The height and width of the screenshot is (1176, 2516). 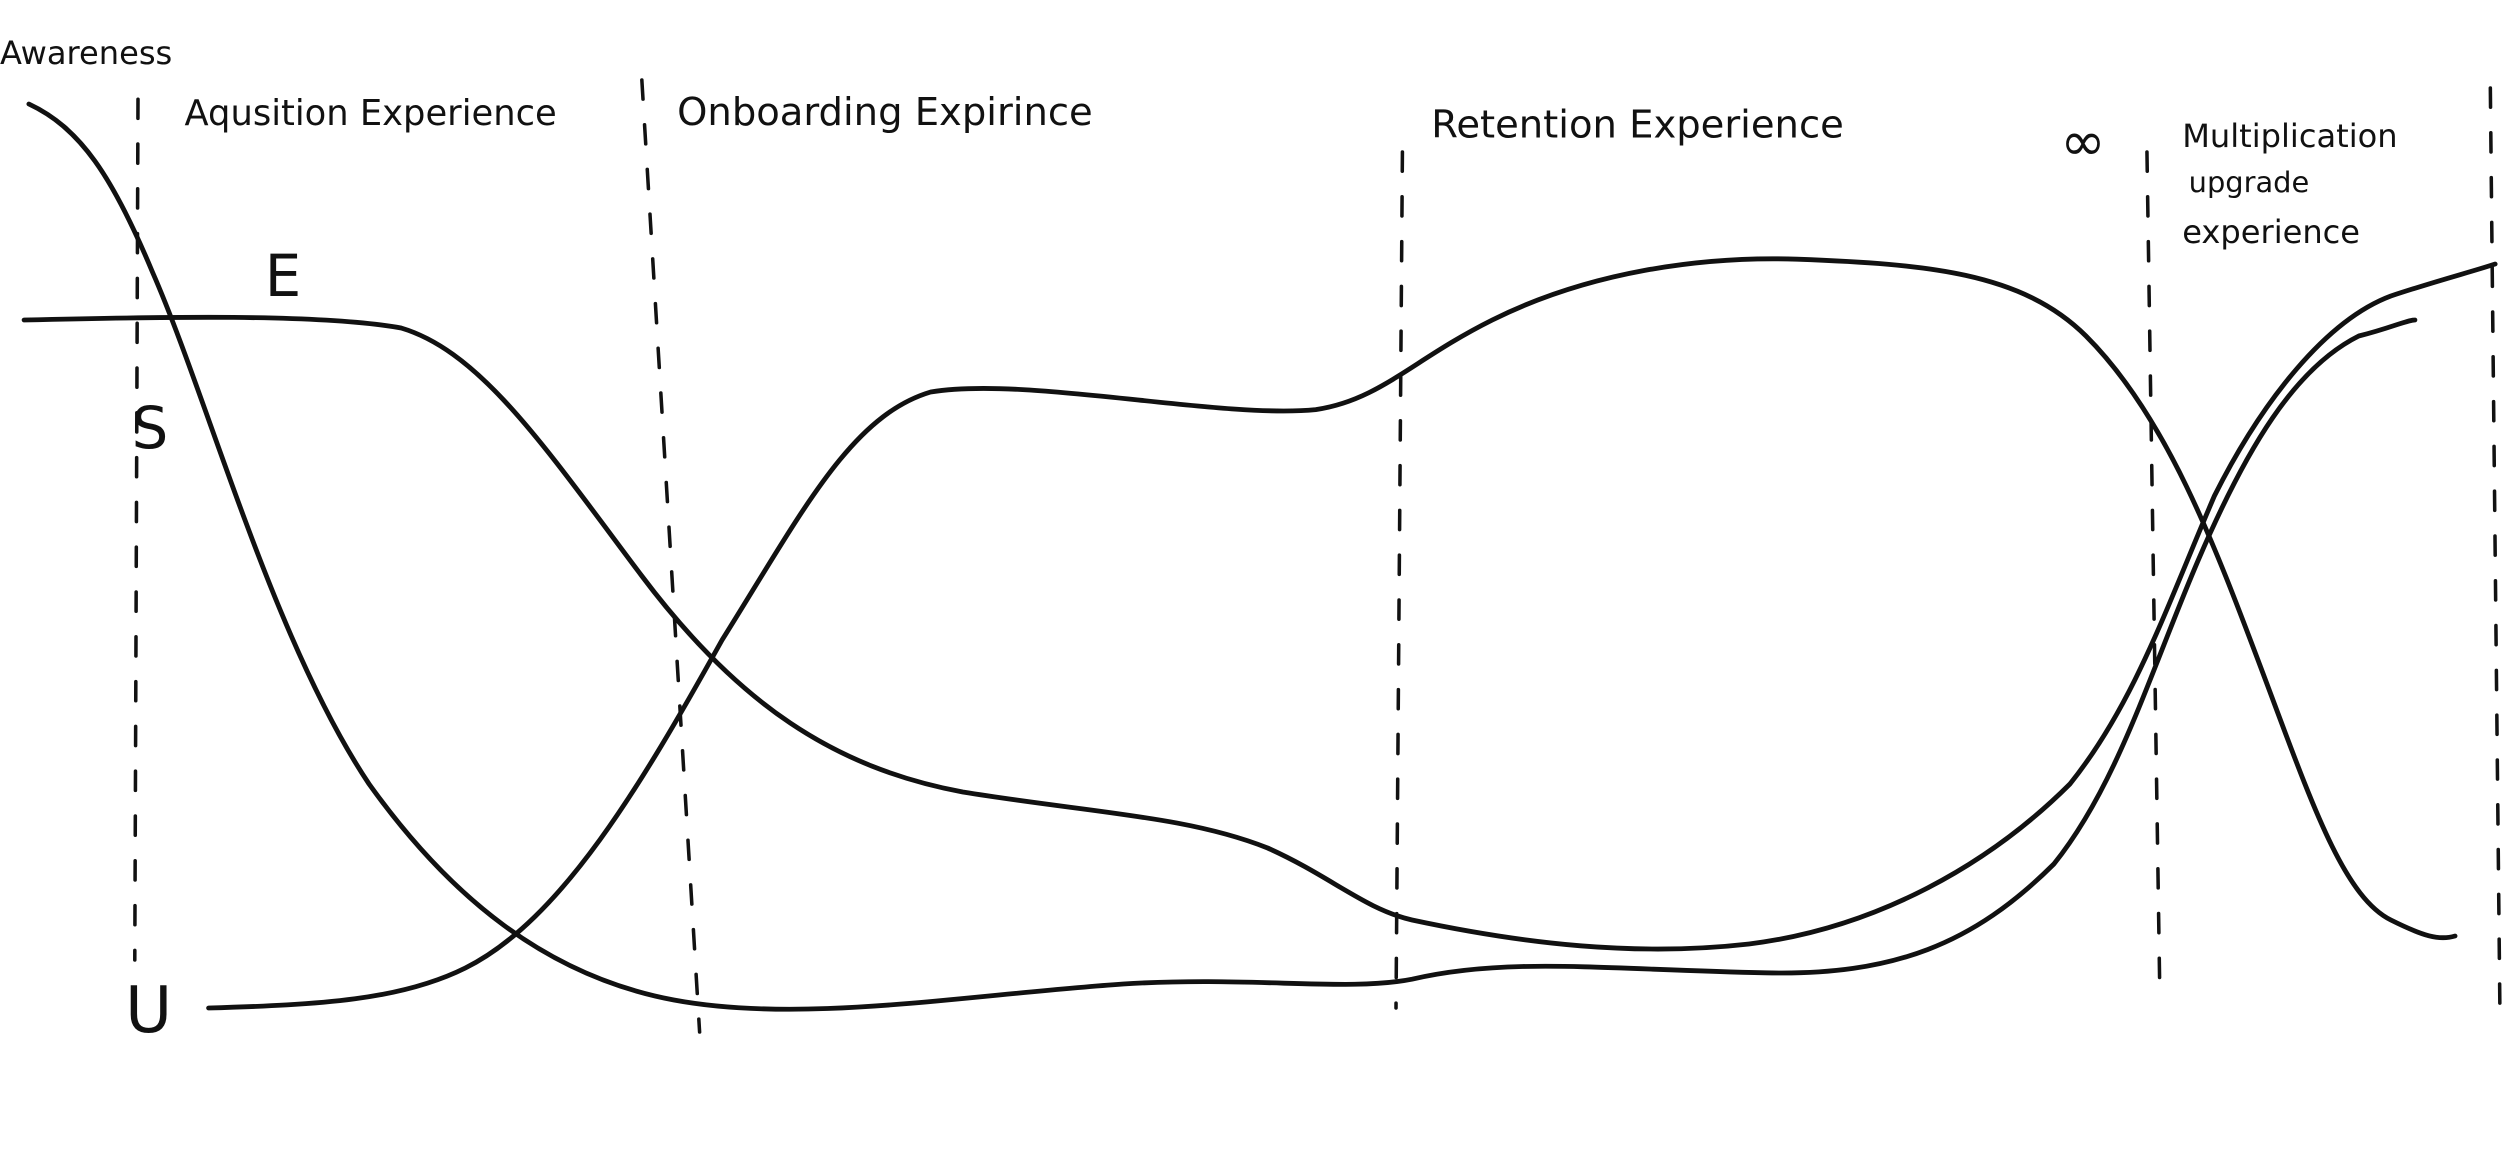 What do you see at coordinates (1637, 125) in the screenshot?
I see `stage-label: Retention Experience` at bounding box center [1637, 125].